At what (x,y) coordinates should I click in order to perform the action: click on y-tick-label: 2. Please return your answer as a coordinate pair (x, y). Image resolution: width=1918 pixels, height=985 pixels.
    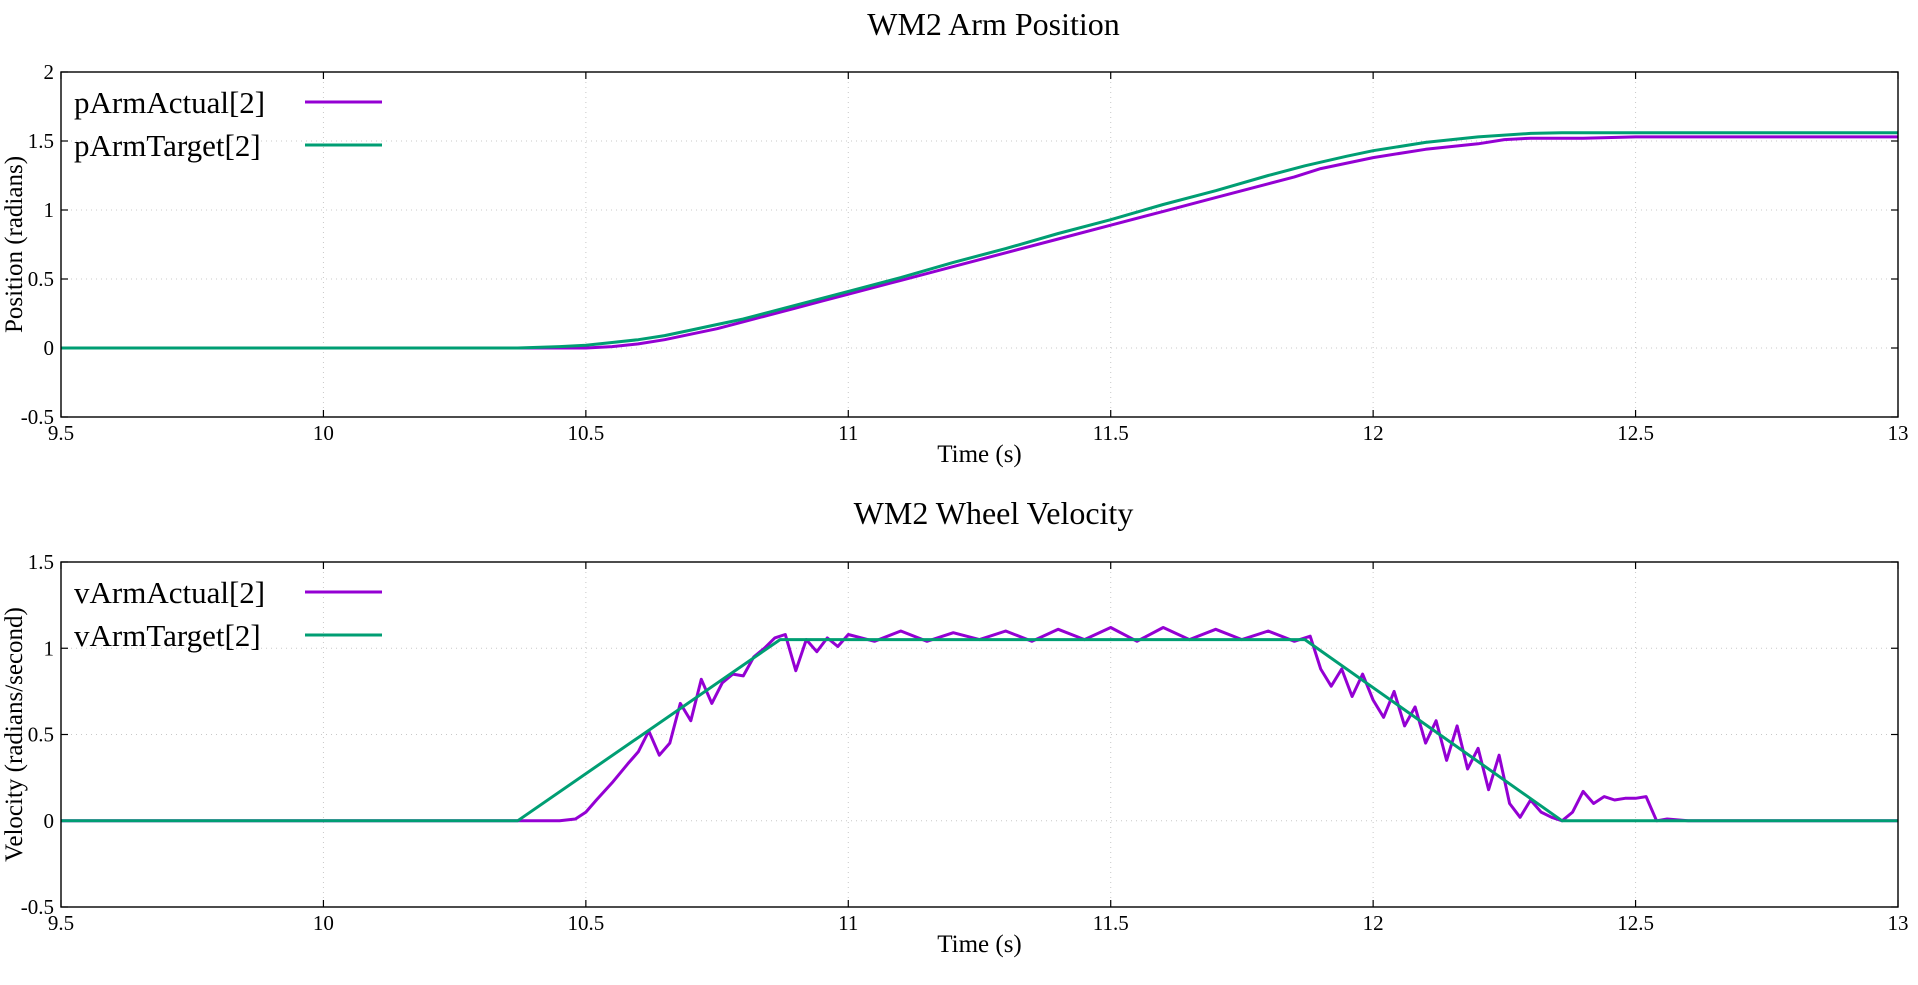
    Looking at the image, I should click on (49, 72).